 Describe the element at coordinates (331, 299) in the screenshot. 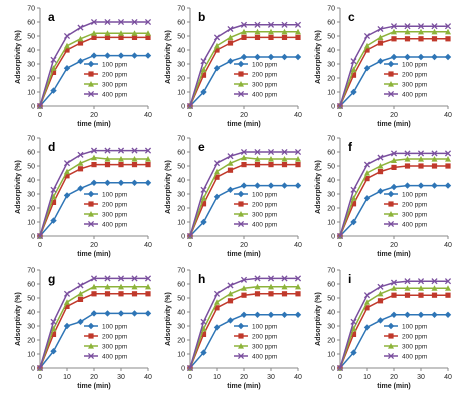

I see `y-tick-label: 50` at that location.